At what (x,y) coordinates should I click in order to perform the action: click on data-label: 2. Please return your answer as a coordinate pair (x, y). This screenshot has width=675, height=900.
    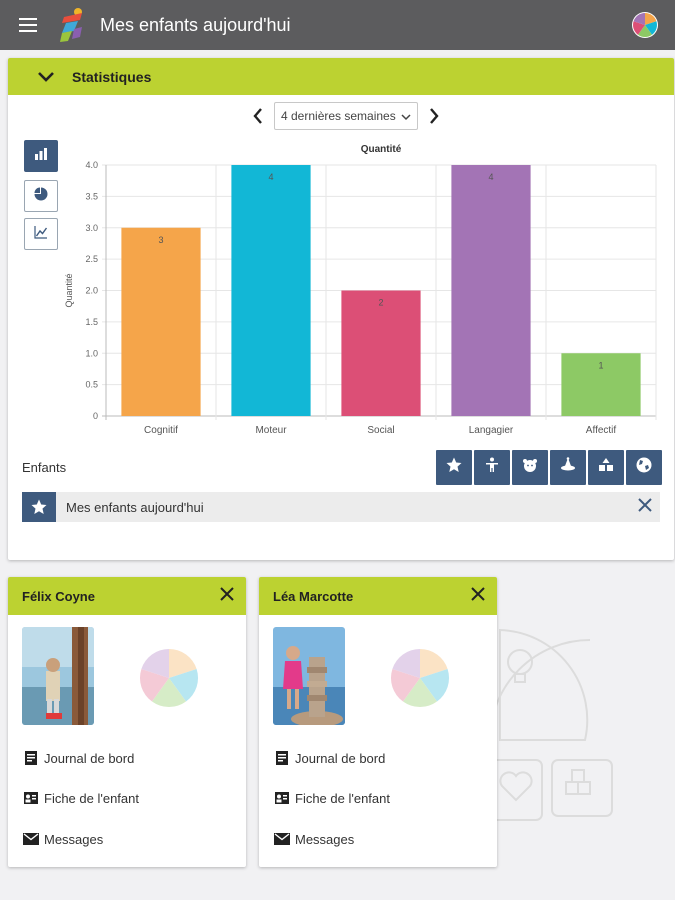
    Looking at the image, I should click on (380, 303).